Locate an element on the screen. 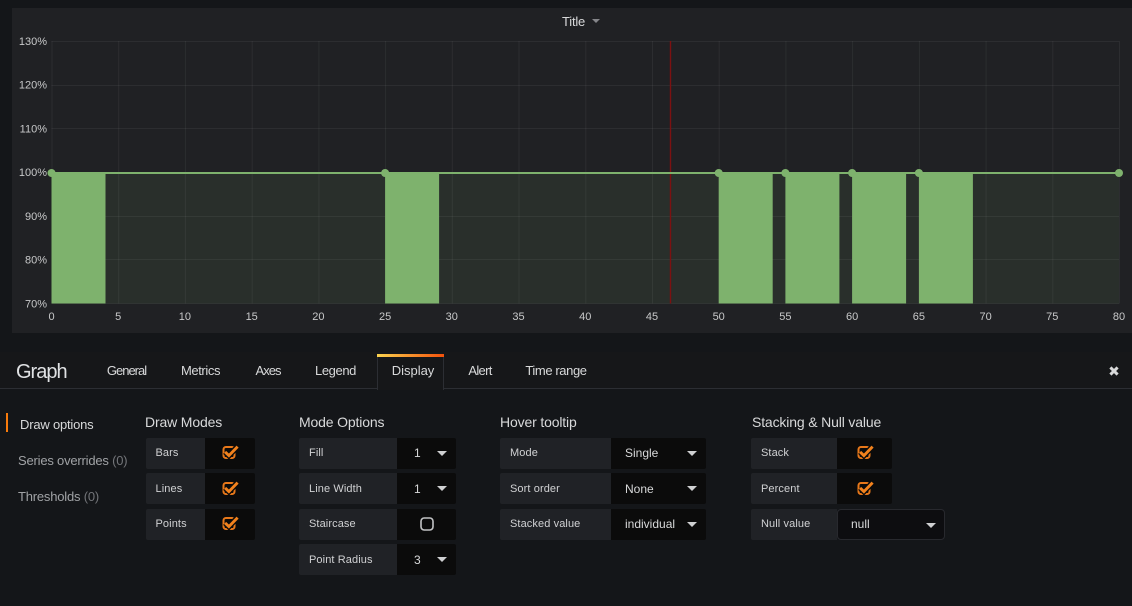  svg-text: 70% is located at coordinates (36, 304).